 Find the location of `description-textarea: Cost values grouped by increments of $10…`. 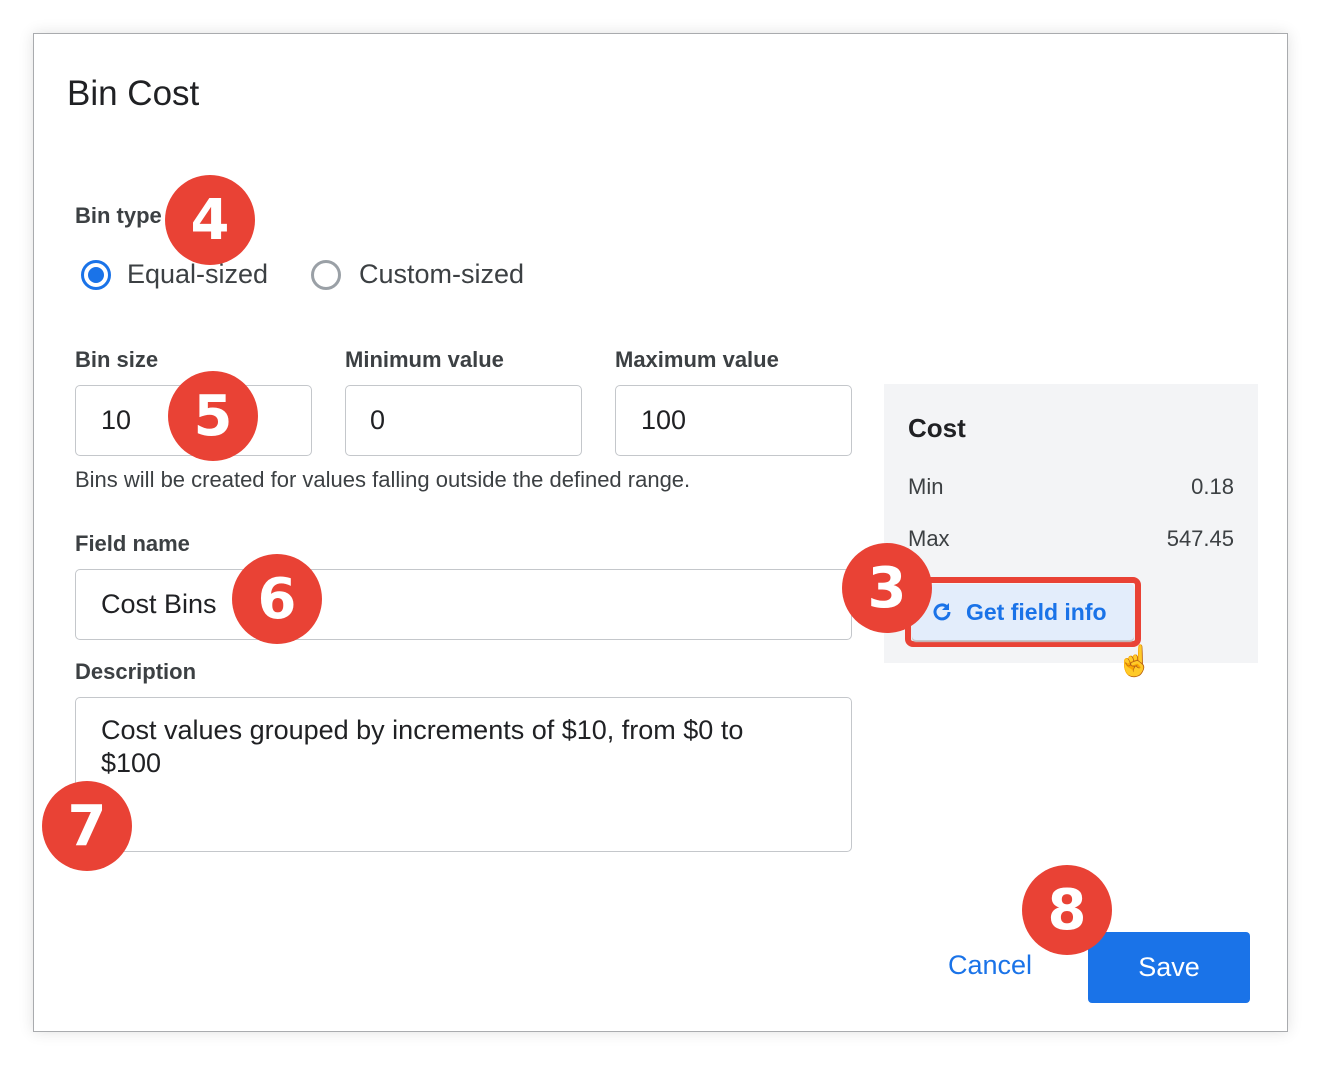

description-textarea: Cost values grouped by increments of $10… is located at coordinates (463, 774).